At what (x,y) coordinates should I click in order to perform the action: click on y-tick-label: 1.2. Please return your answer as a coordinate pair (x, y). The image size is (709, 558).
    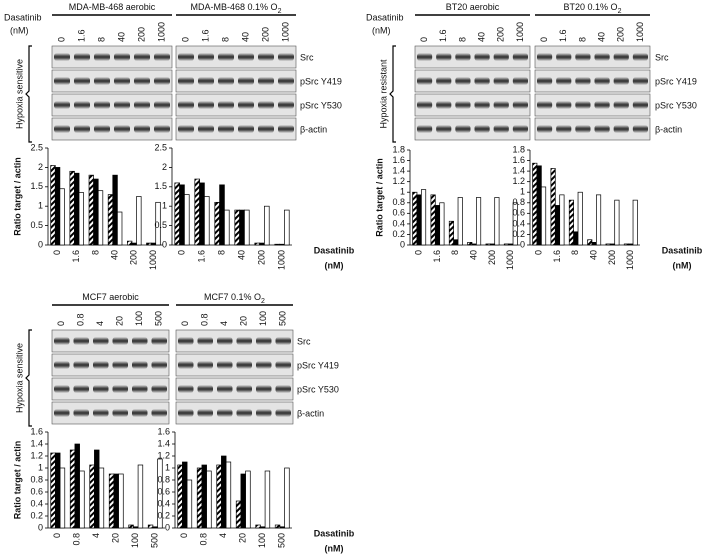
    Looking at the image, I should click on (163, 455).